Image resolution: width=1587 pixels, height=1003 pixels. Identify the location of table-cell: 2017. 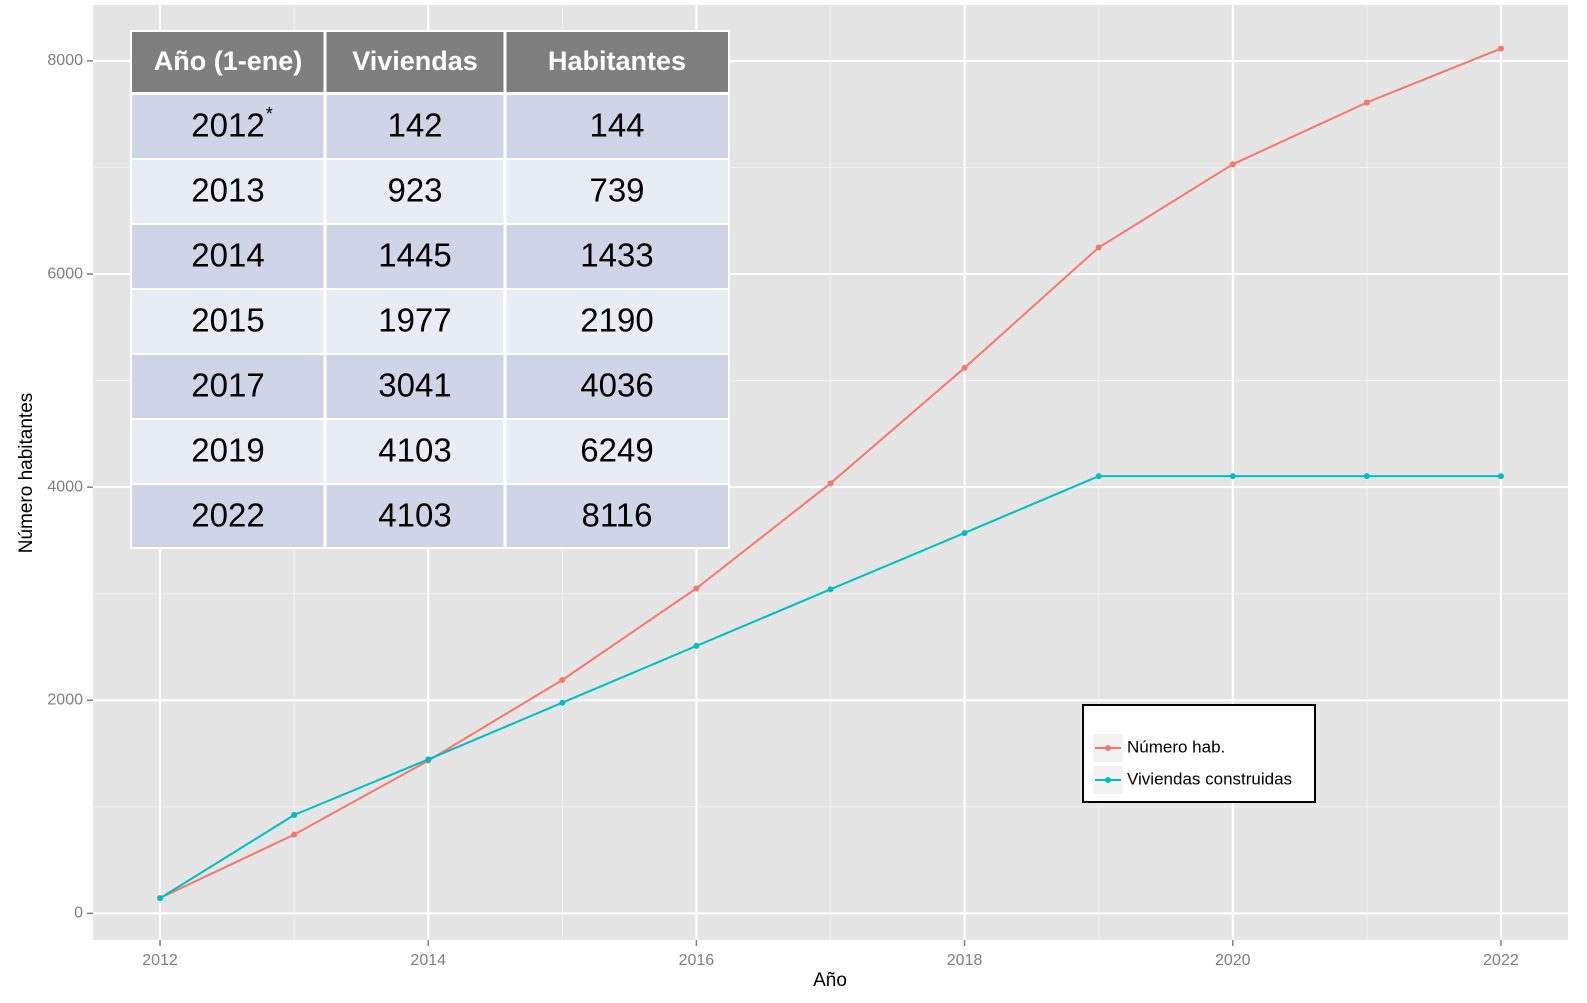
(227, 385).